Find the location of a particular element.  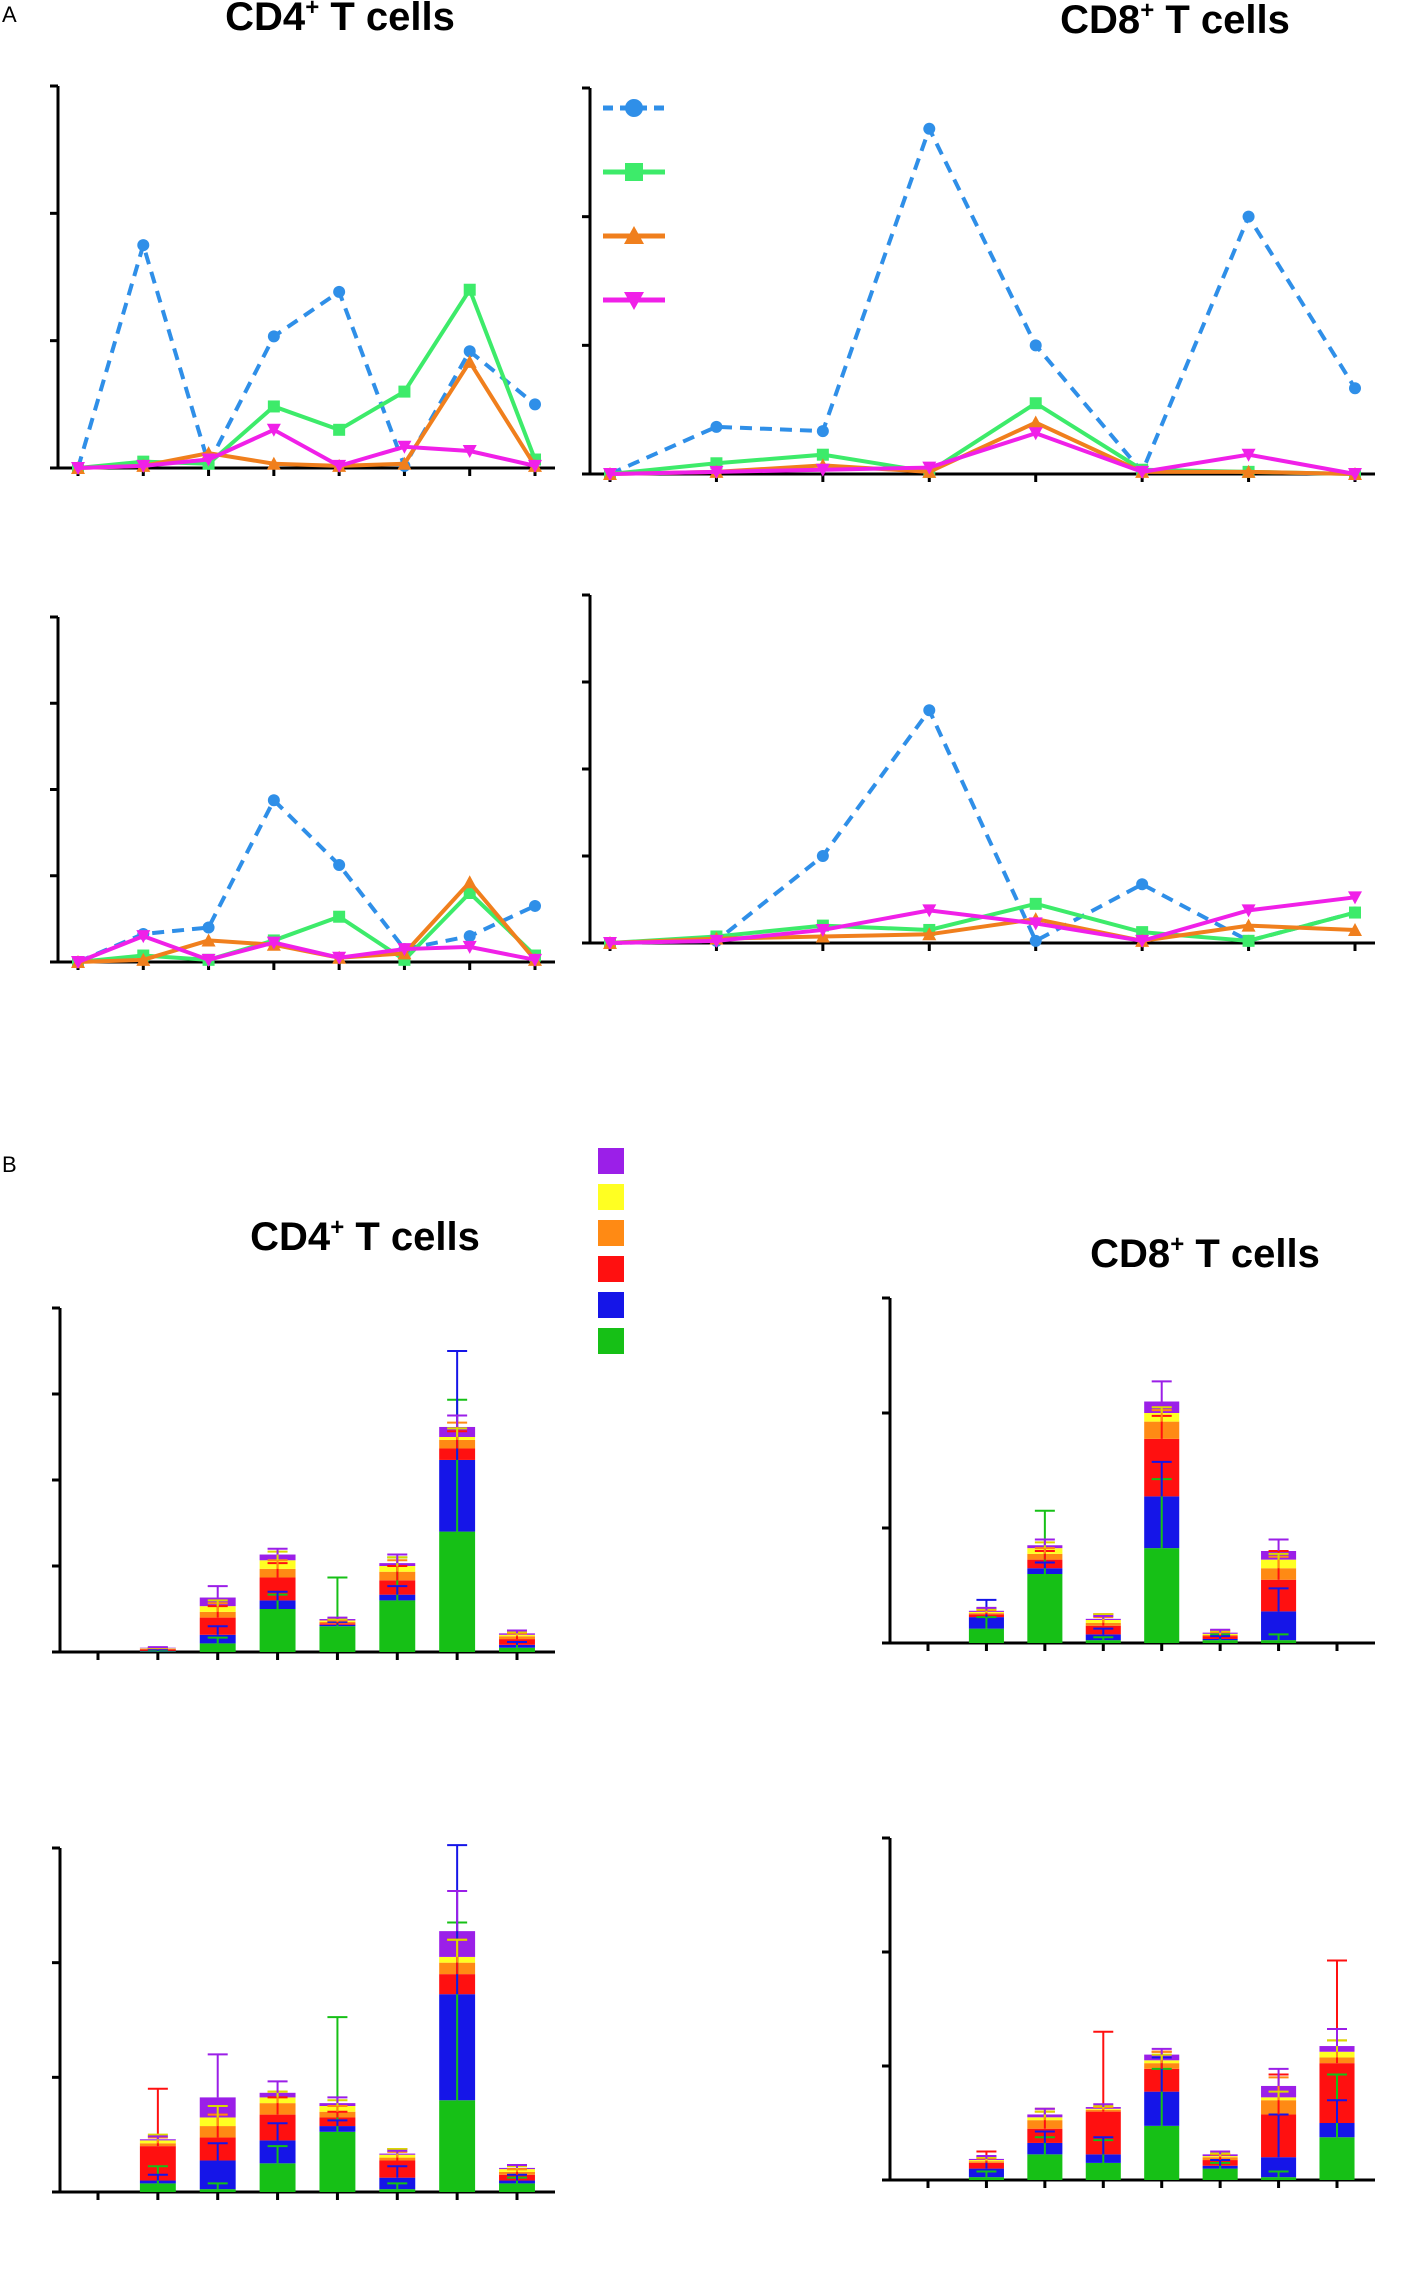

chart-a-cd4-naglu is located at coordinates (302, 280).